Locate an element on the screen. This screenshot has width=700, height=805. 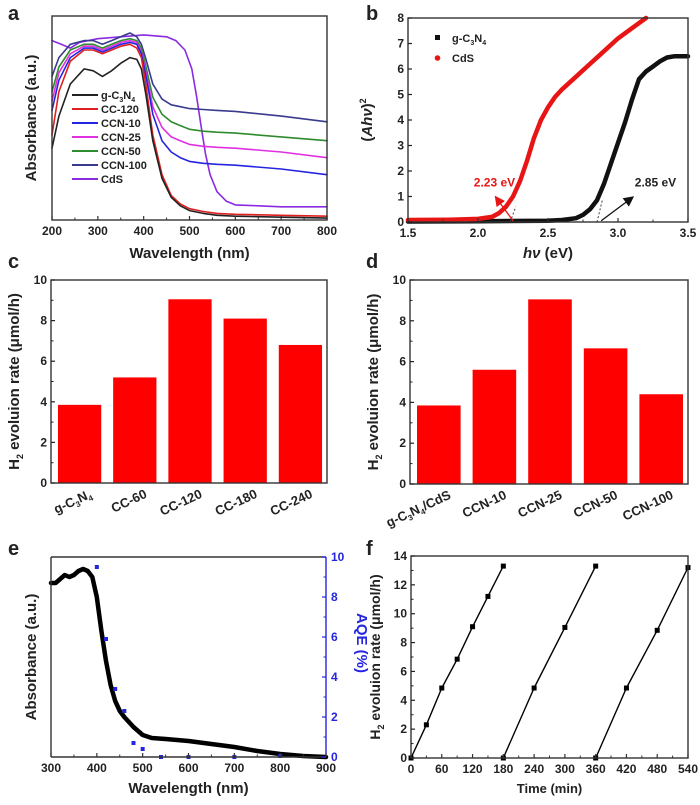
x-tick-label: 3.0 is located at coordinates (618, 233).